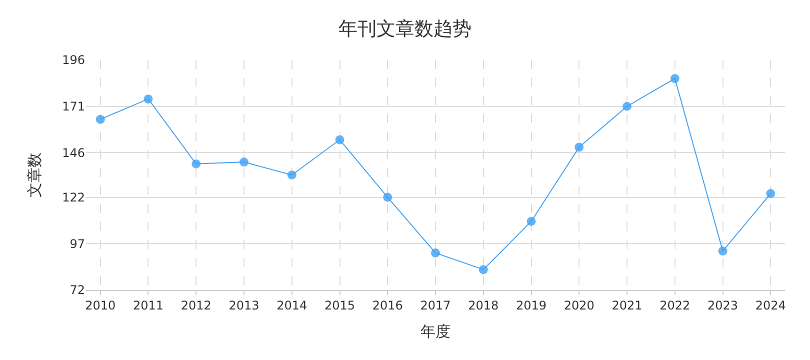 The width and height of the screenshot is (810, 360). Describe the element at coordinates (34, 175) in the screenshot. I see `y-axis-title: 文章数` at that location.